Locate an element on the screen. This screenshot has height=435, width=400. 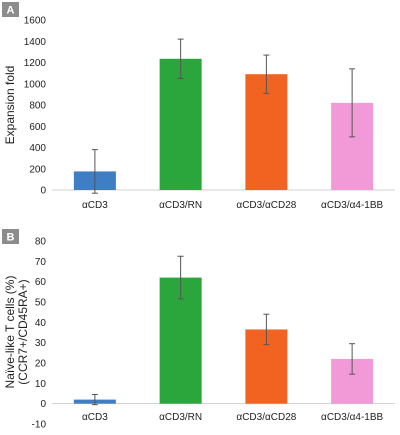
panel-a-x-tick-label: αCD3/α4-1BB is located at coordinates (352, 205).